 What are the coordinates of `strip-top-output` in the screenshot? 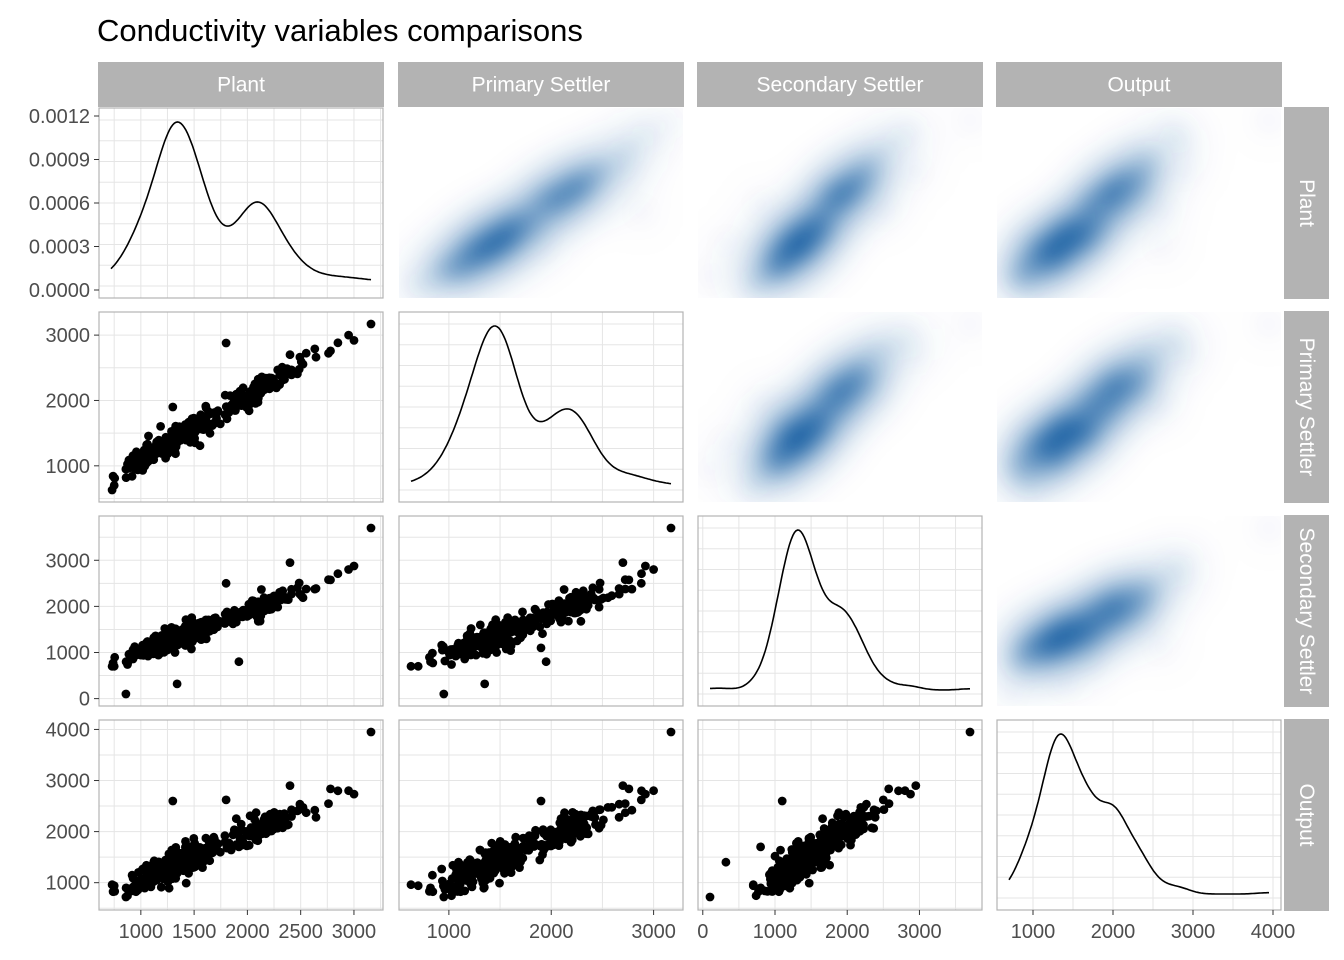 It's located at (1139, 84).